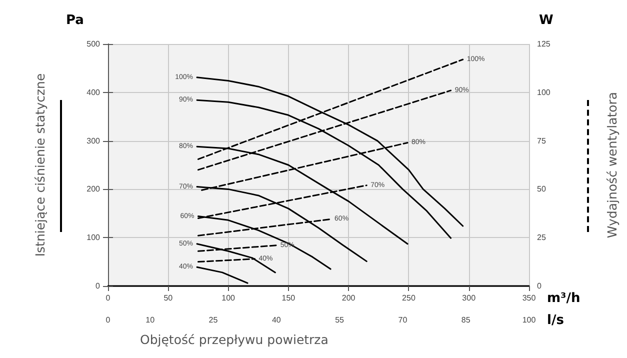 The image size is (627, 358). What do you see at coordinates (236, 258) in the screenshot?
I see `line-series` at bounding box center [236, 258].